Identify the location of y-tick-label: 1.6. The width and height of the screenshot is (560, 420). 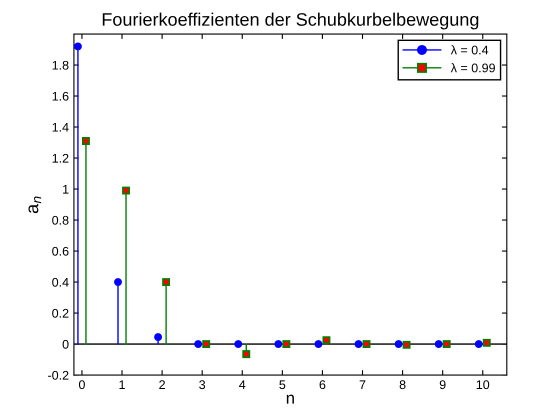
(60, 96).